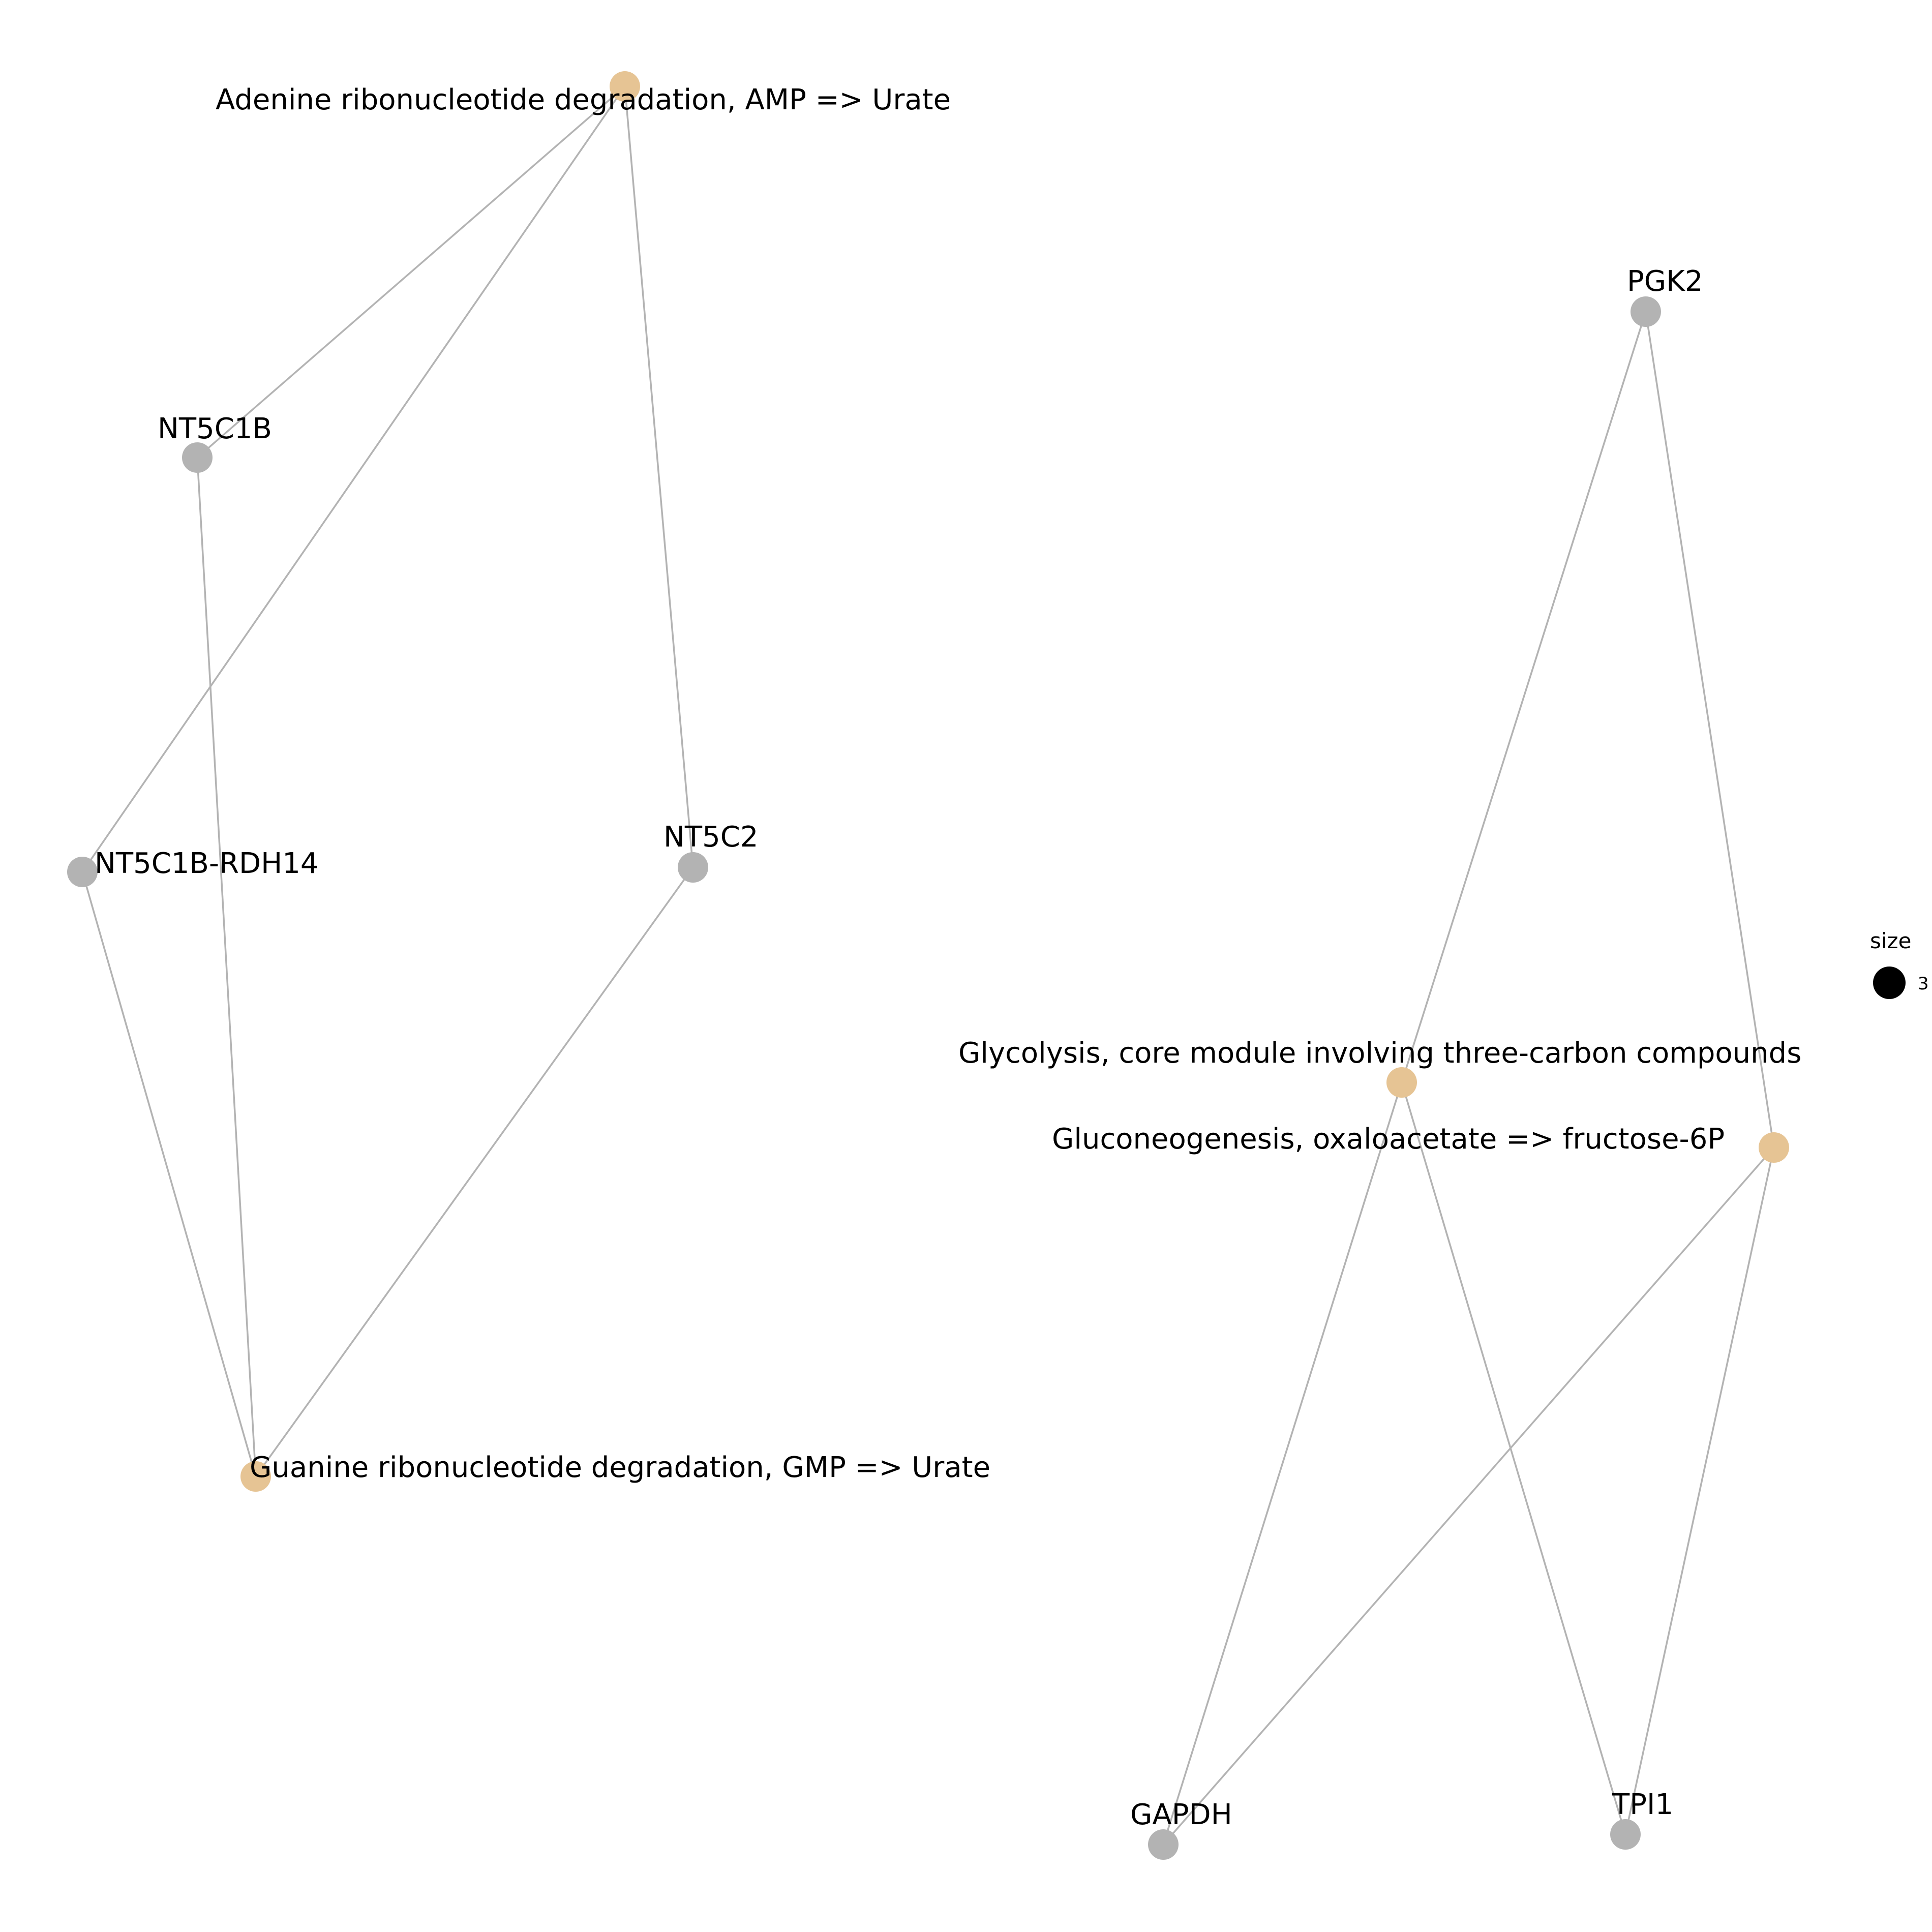 Image resolution: width=1932 pixels, height=1932 pixels. I want to click on edge-nt5c2-gmp, so click(475, 1171).